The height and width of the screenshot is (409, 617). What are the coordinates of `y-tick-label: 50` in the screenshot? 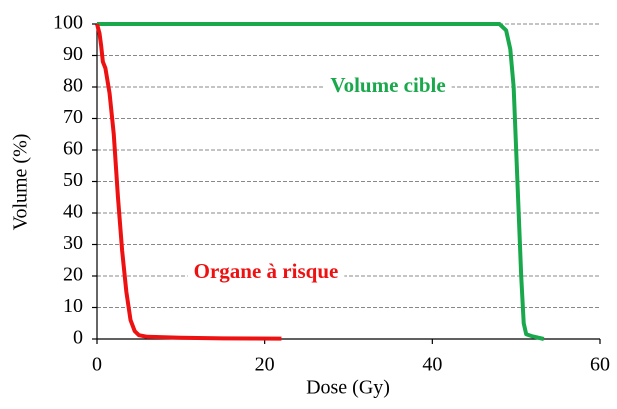 It's located at (73, 180).